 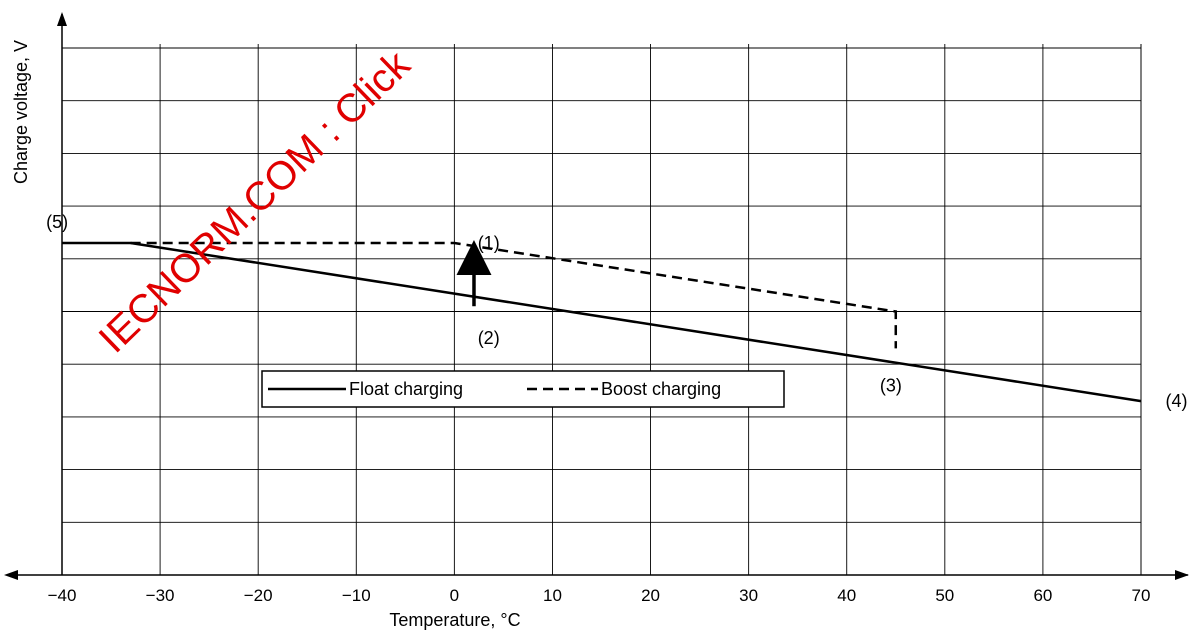 I want to click on x-tick-label: 20, so click(x=650, y=595).